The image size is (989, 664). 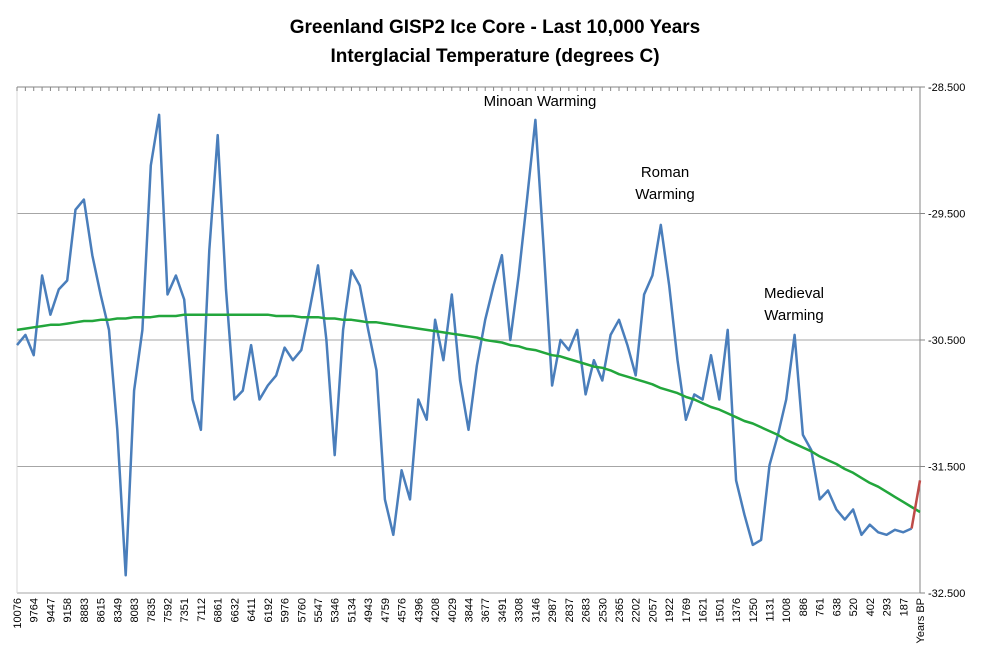 What do you see at coordinates (135, 610) in the screenshot?
I see `x-tick-label: 8083` at bounding box center [135, 610].